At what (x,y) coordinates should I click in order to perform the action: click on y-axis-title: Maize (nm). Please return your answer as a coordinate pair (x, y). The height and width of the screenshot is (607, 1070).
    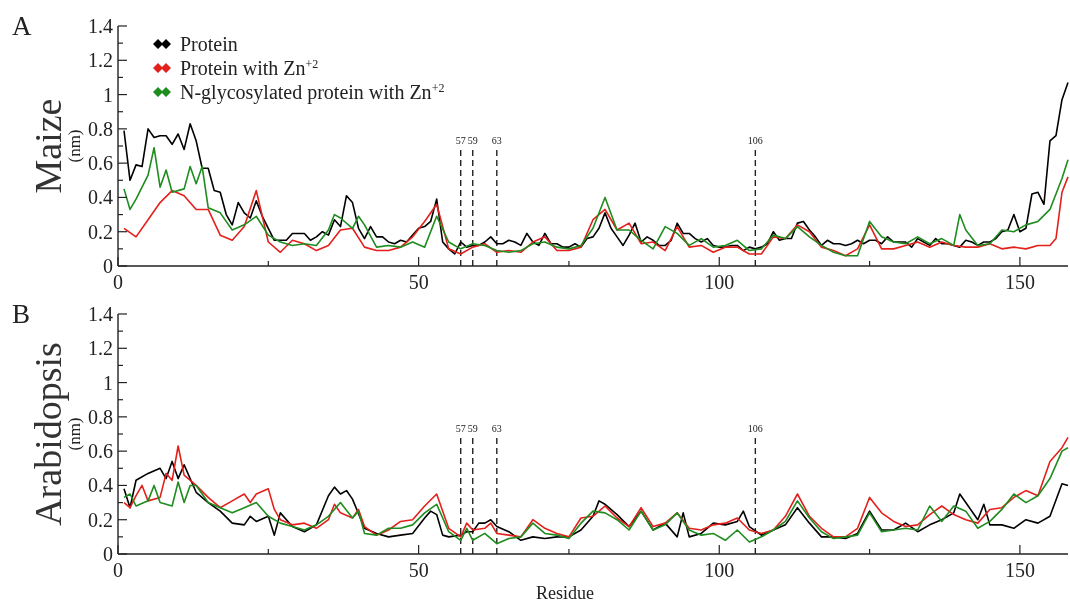
    Looking at the image, I should click on (55, 146).